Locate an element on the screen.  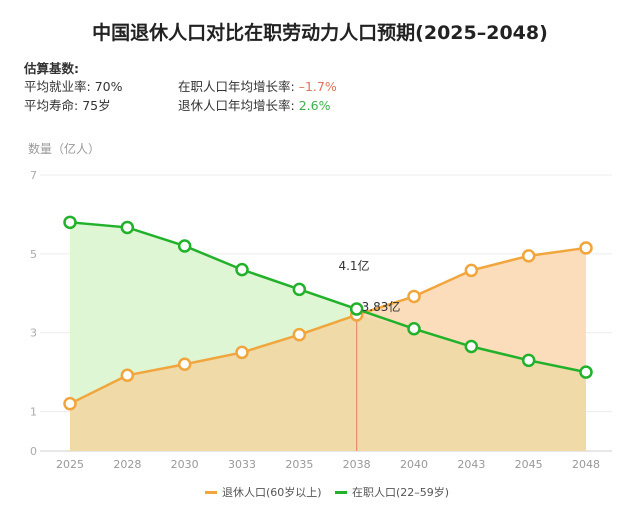
basis-life-expectancy: 平均寿命: 75岁 is located at coordinates (67, 104).